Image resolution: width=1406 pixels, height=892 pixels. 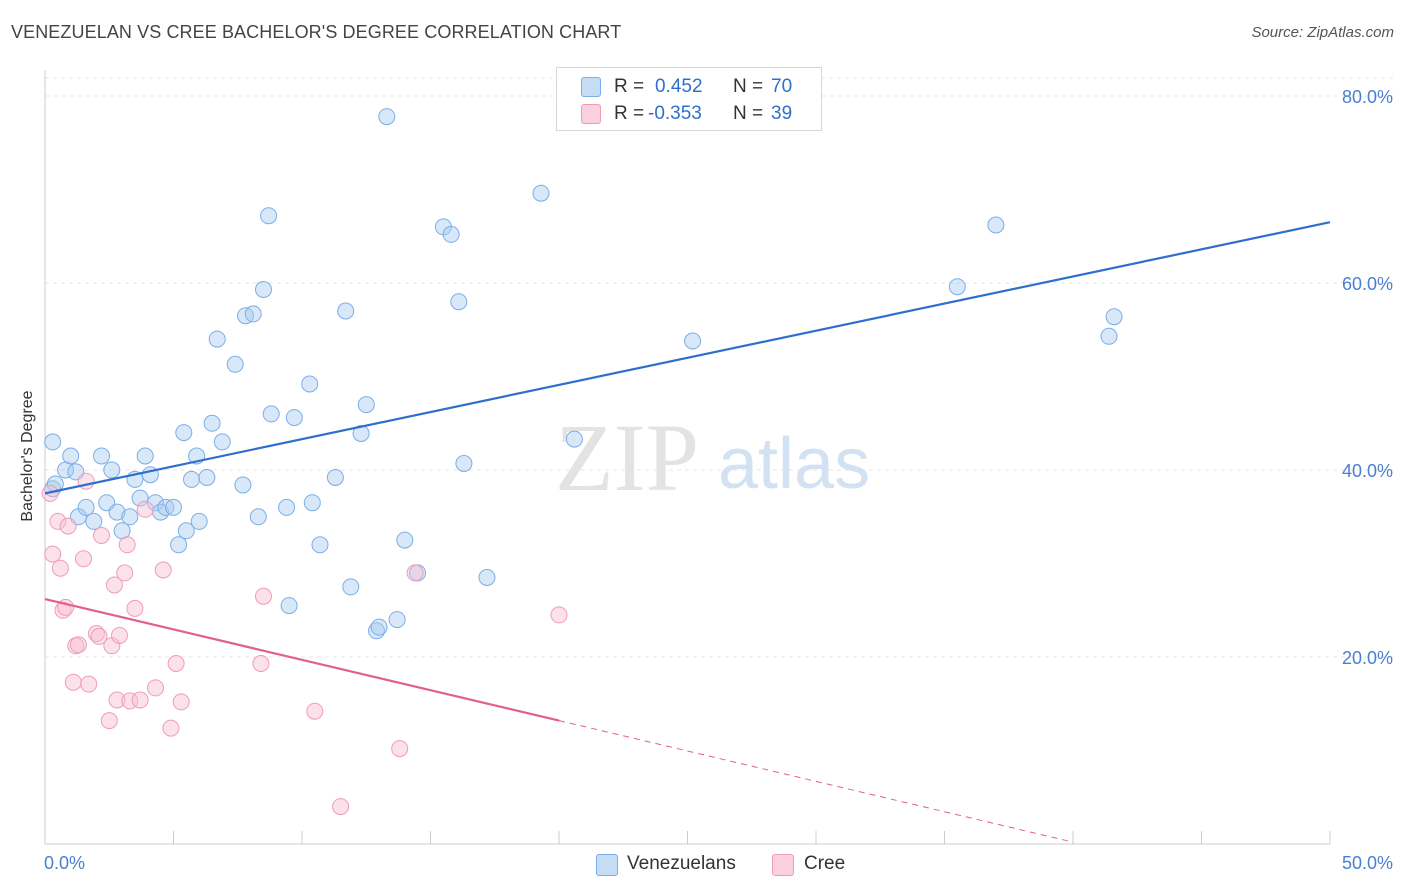 What do you see at coordinates (794, 464) in the screenshot?
I see `watermark-atlas: atlas` at bounding box center [794, 464].